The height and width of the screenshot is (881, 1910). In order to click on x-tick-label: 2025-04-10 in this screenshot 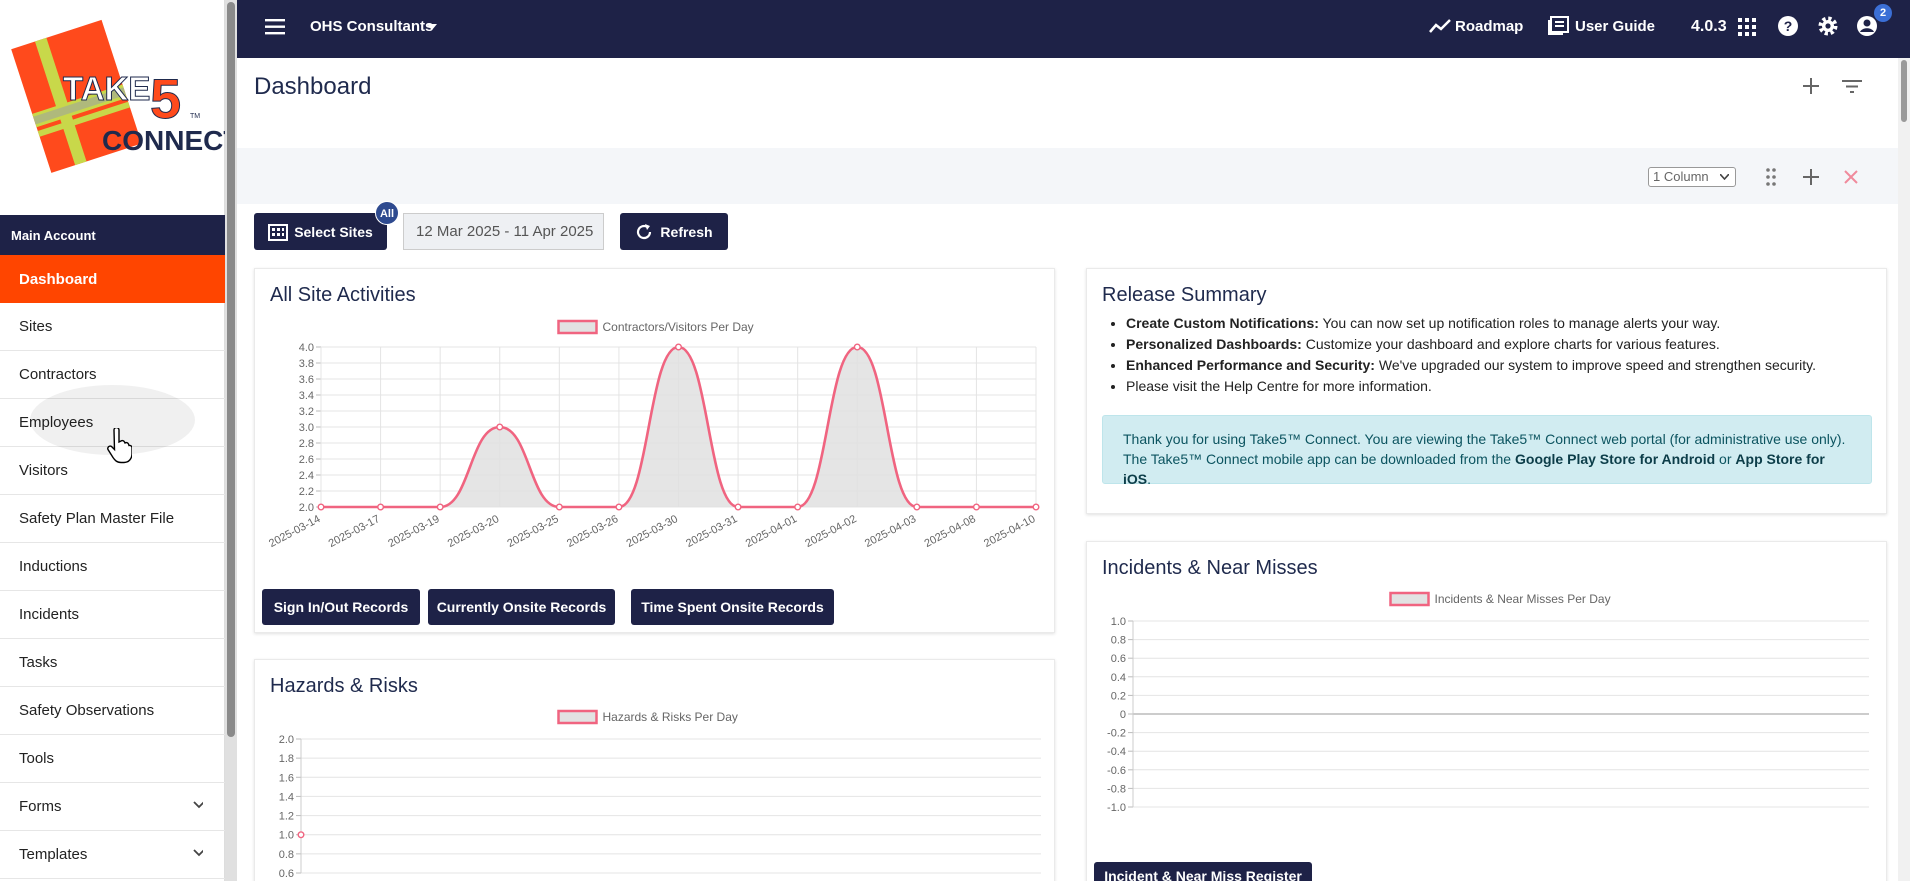, I will do `click(1009, 531)`.